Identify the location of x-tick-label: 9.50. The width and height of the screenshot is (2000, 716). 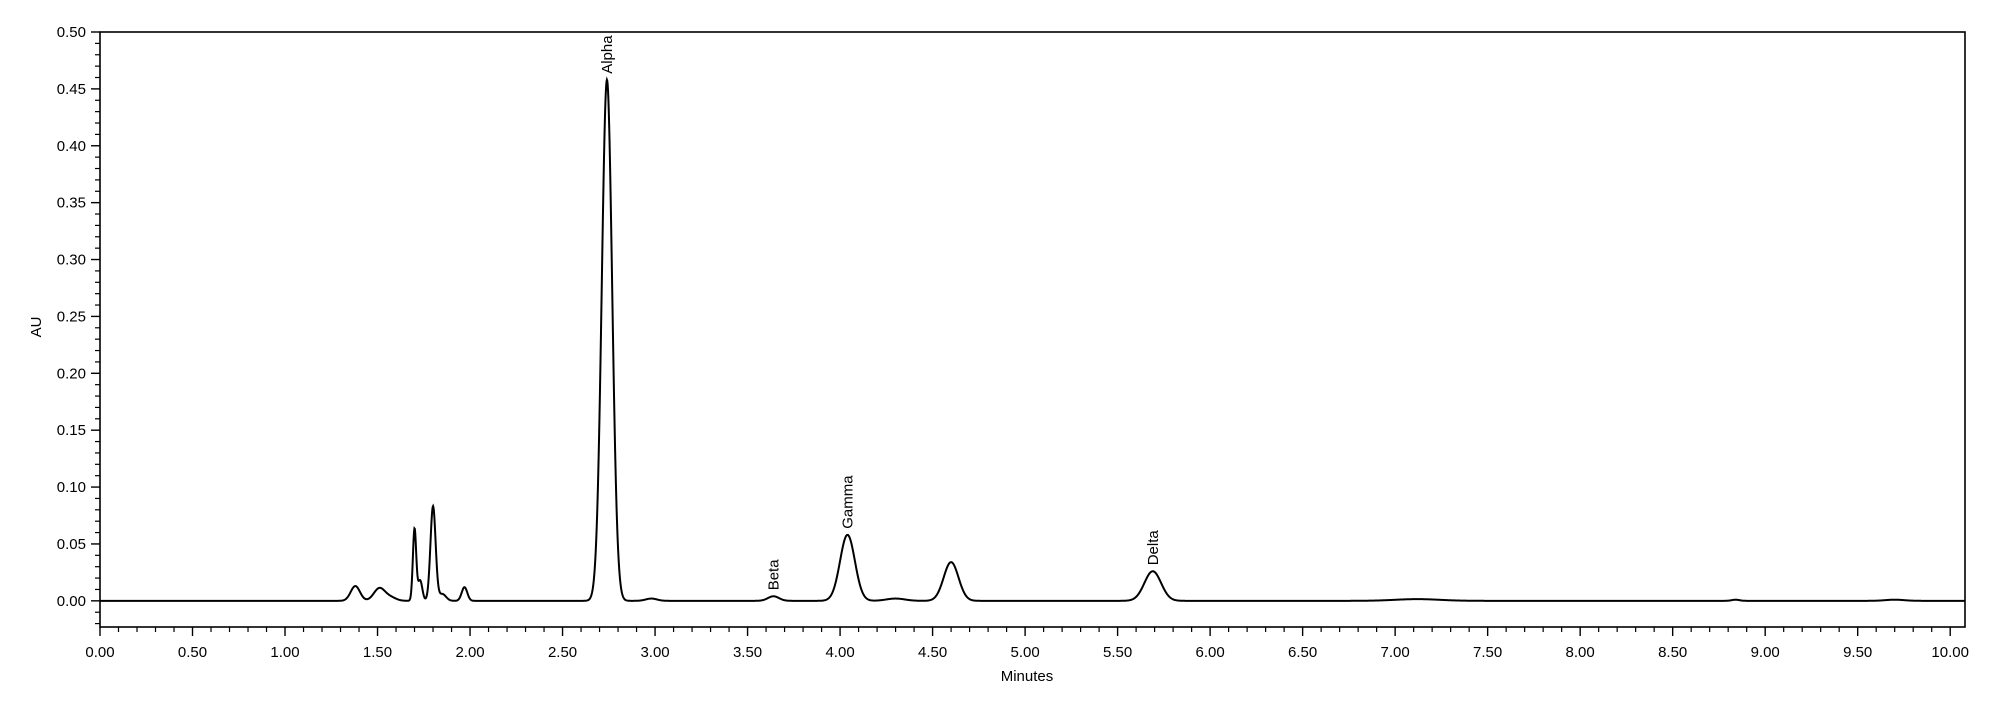
(1857, 652).